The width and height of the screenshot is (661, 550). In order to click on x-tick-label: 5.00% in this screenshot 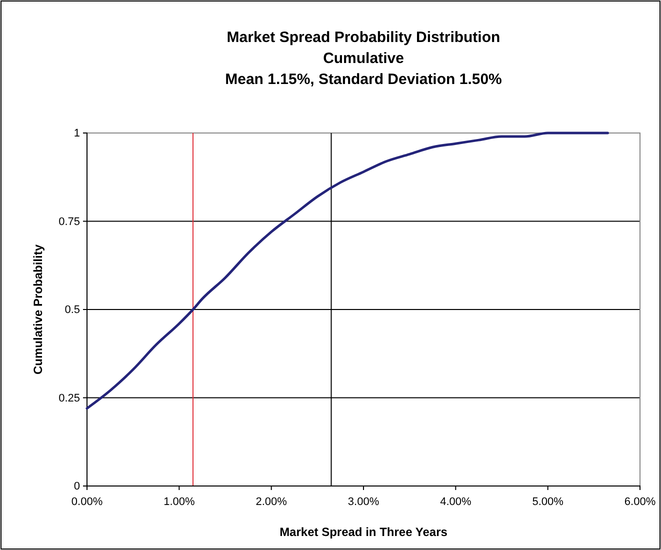, I will do `click(548, 502)`.